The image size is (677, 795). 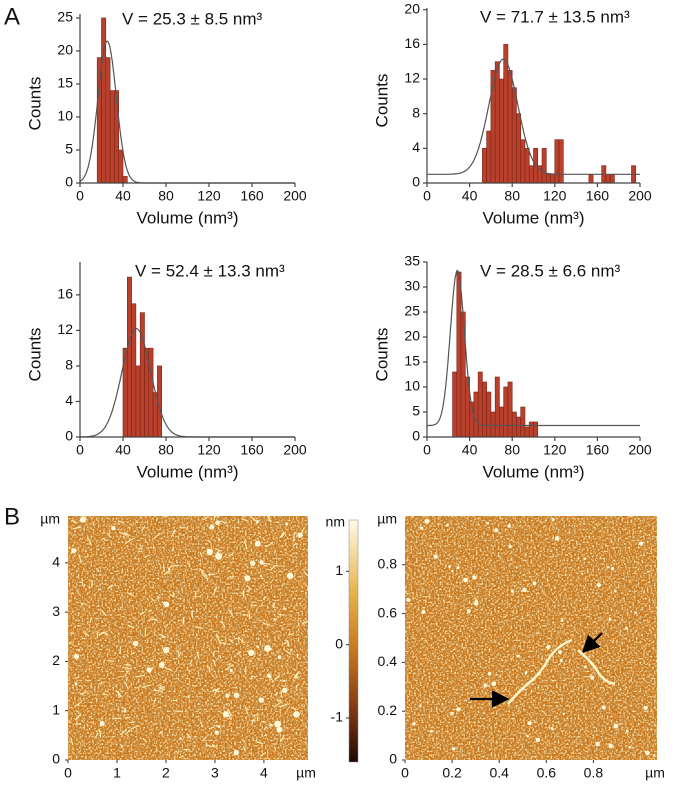 I want to click on x-tick-label: 3, so click(x=215, y=773).